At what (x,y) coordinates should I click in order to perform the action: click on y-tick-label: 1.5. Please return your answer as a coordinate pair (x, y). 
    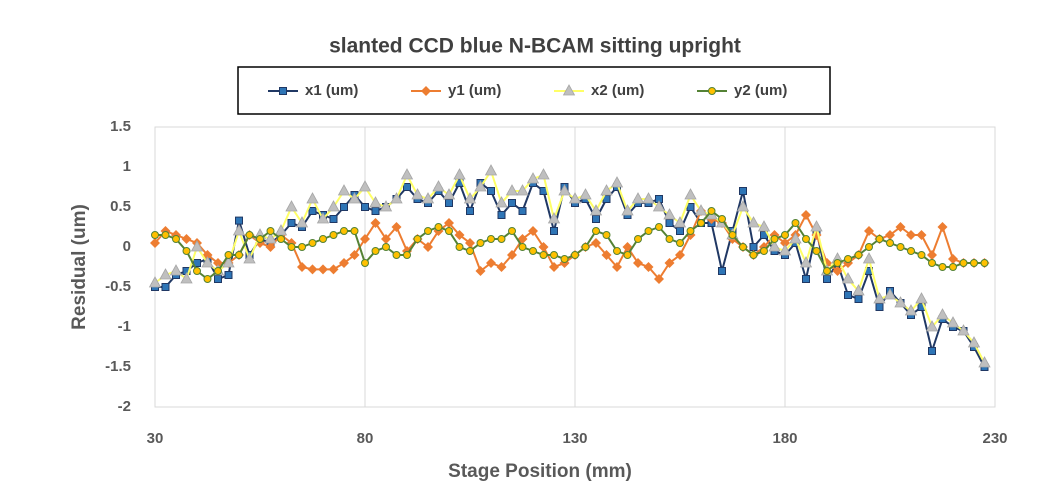
    Looking at the image, I should click on (120, 126).